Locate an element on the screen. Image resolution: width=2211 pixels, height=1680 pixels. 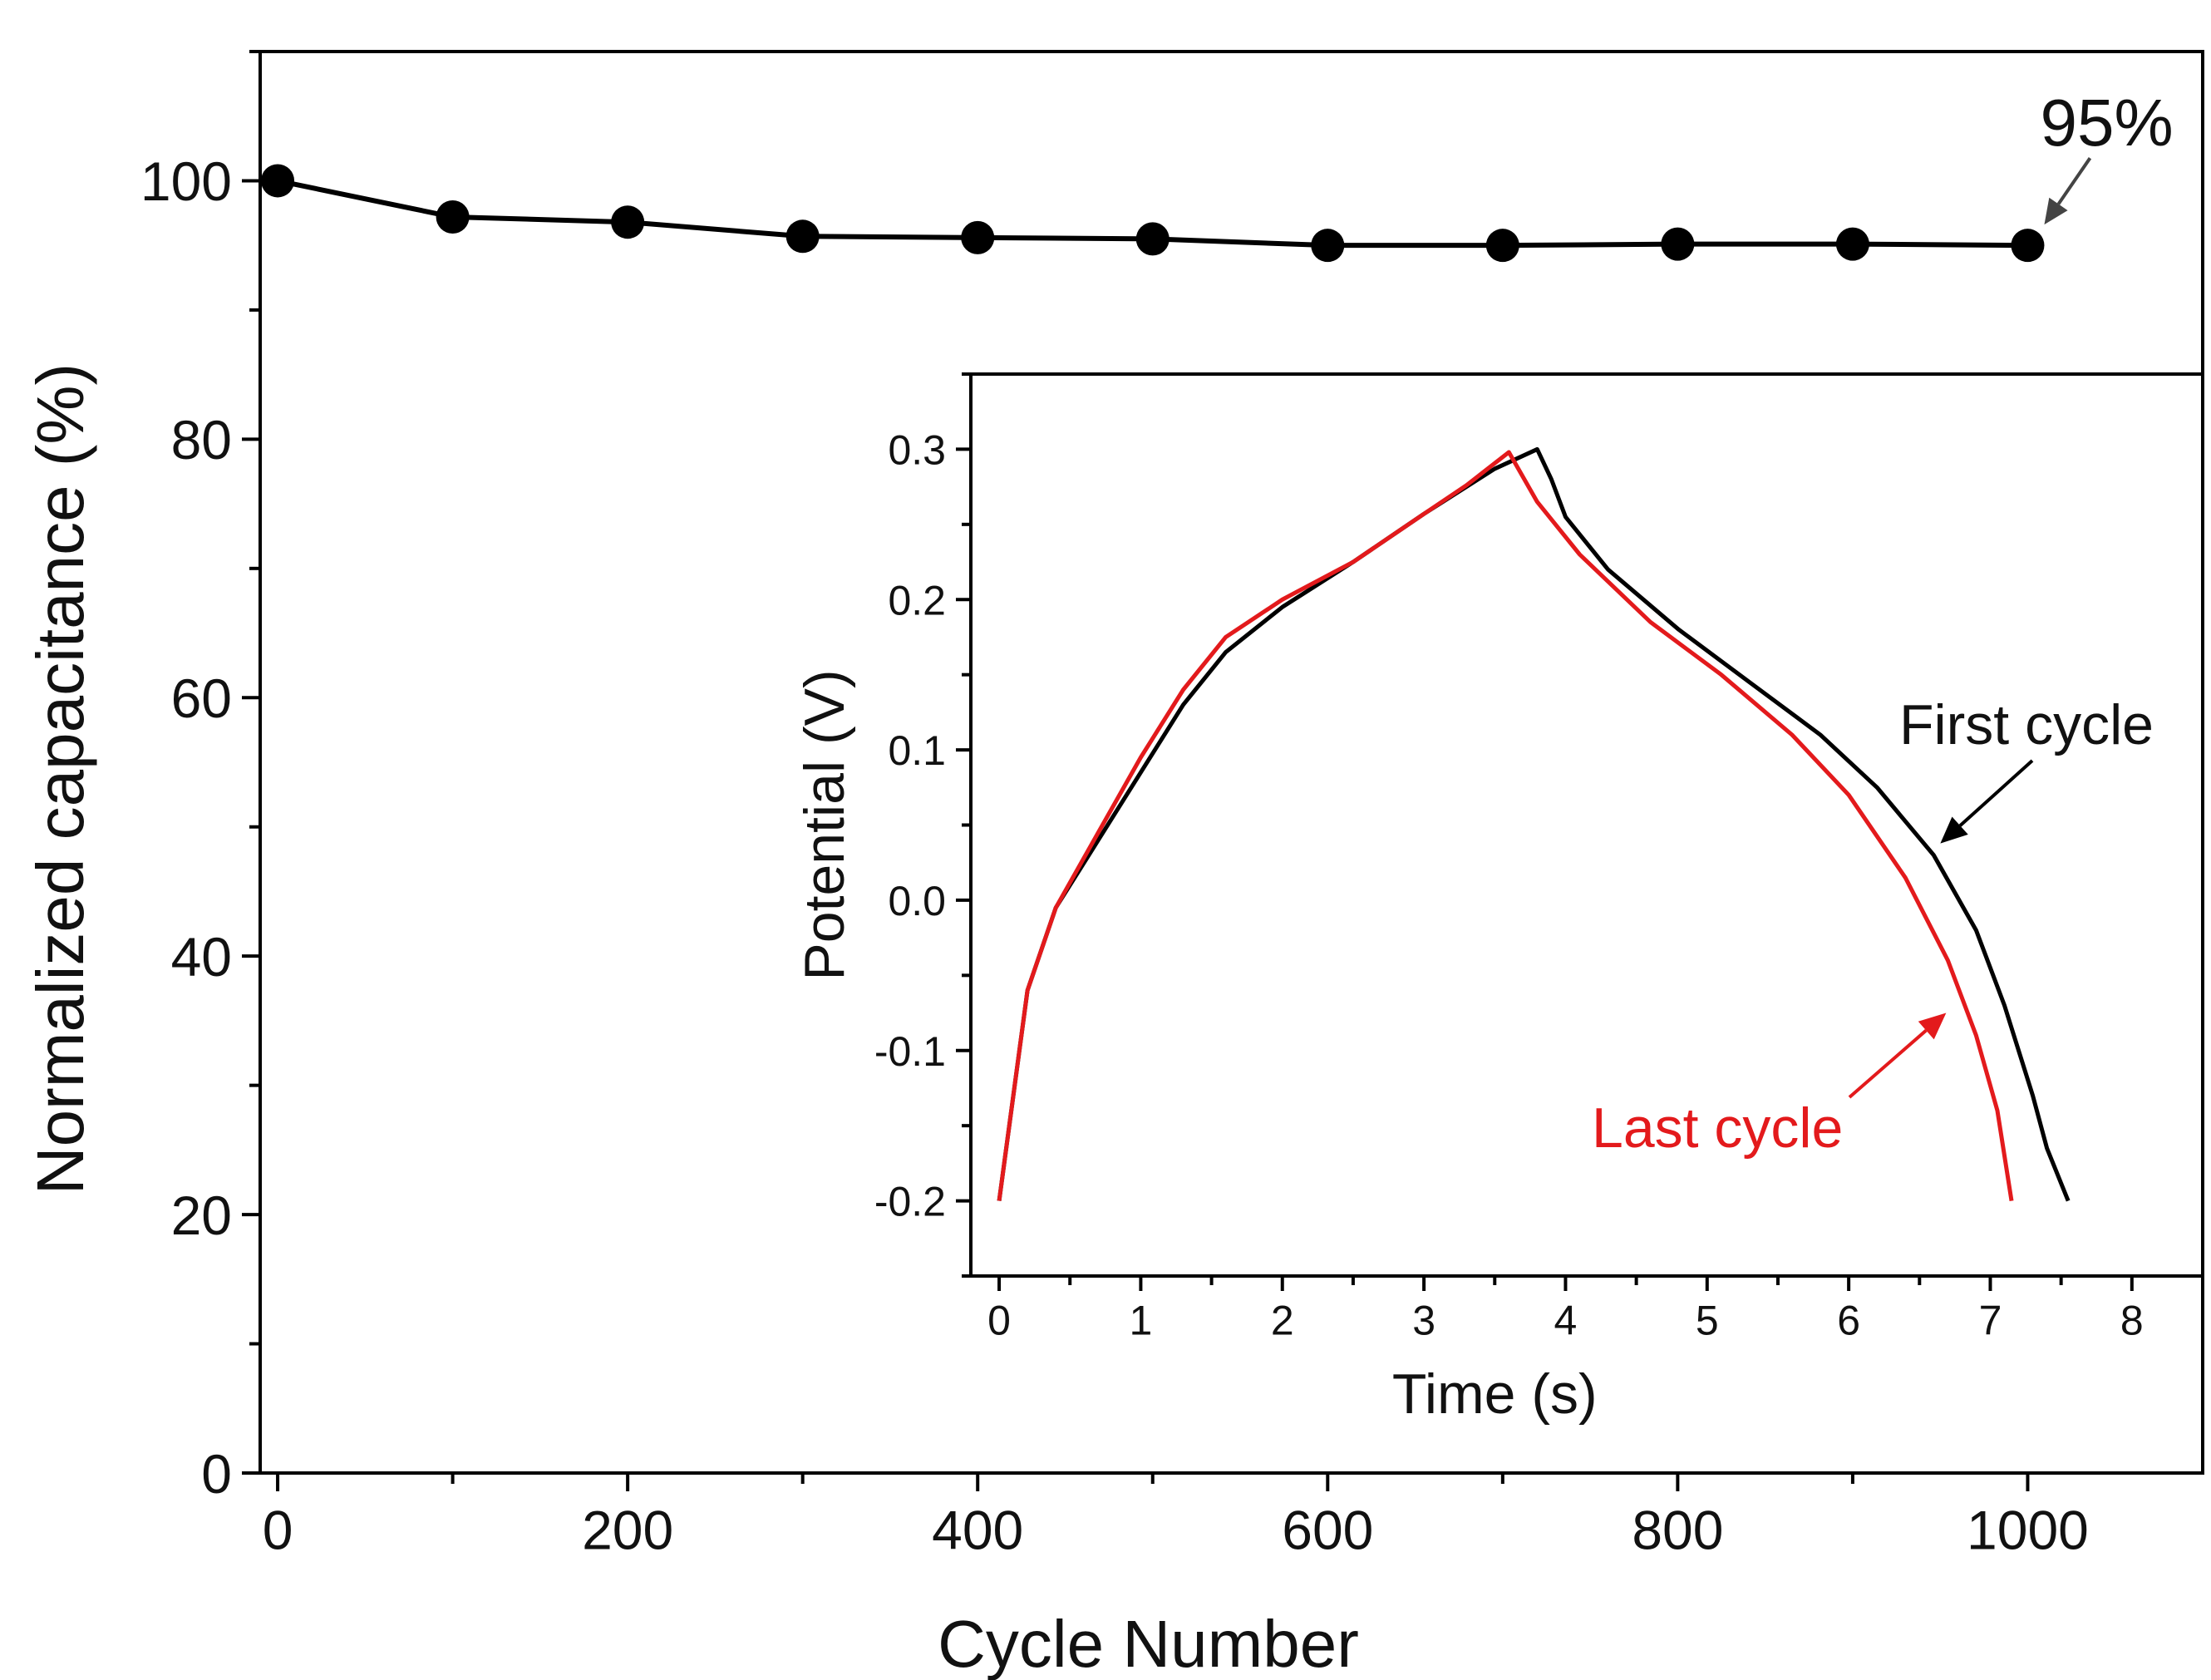
y-tick-label: 0.2 is located at coordinates (917, 600).